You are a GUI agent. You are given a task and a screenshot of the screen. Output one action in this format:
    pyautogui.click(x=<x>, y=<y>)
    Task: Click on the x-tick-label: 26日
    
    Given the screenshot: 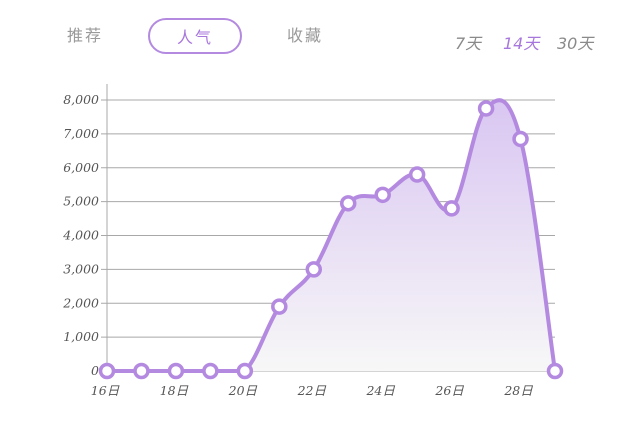 What is the action you would take?
    pyautogui.click(x=449, y=390)
    